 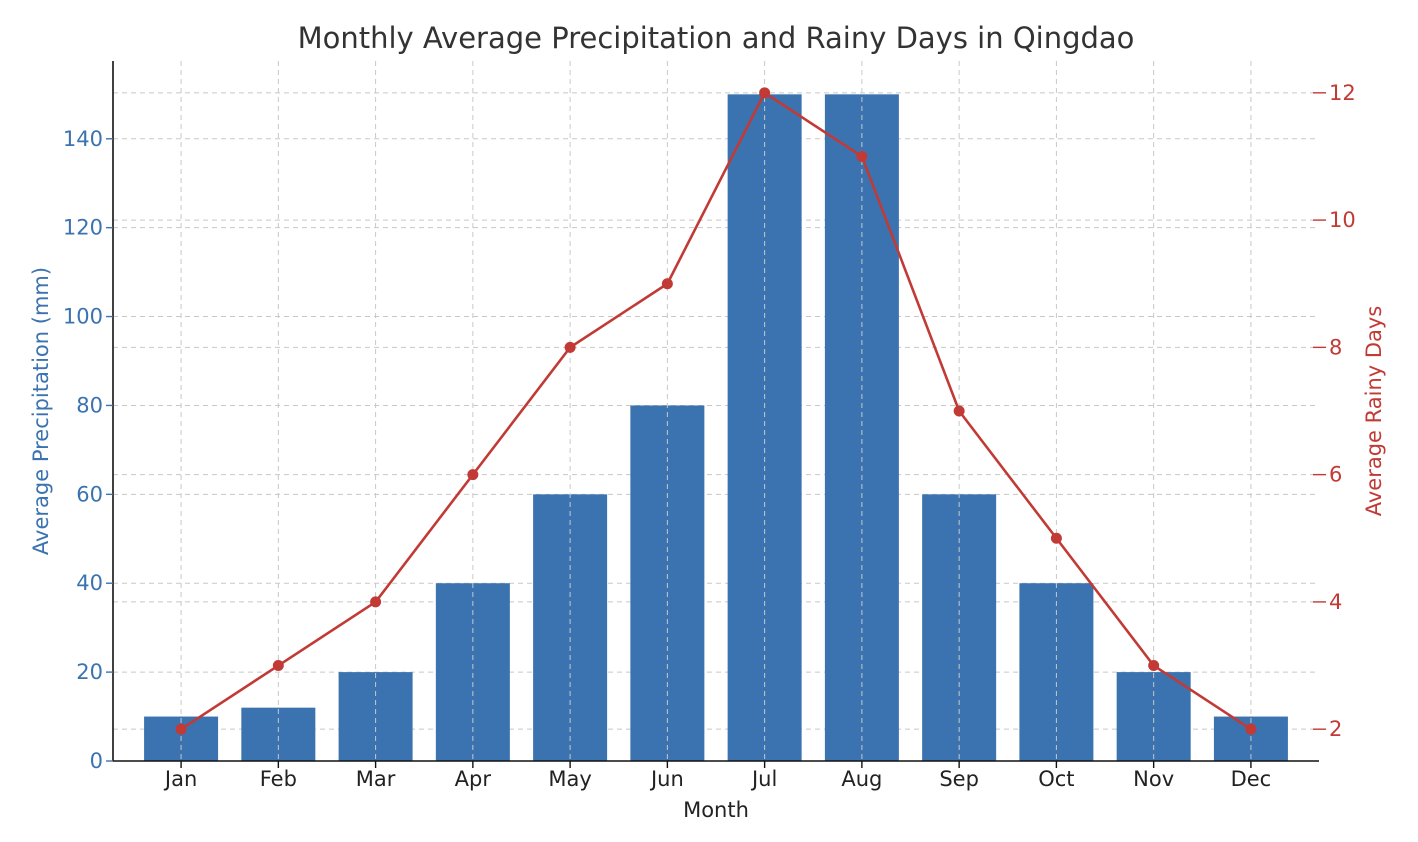 I want to click on x-tick-label-may: May, so click(x=569, y=779).